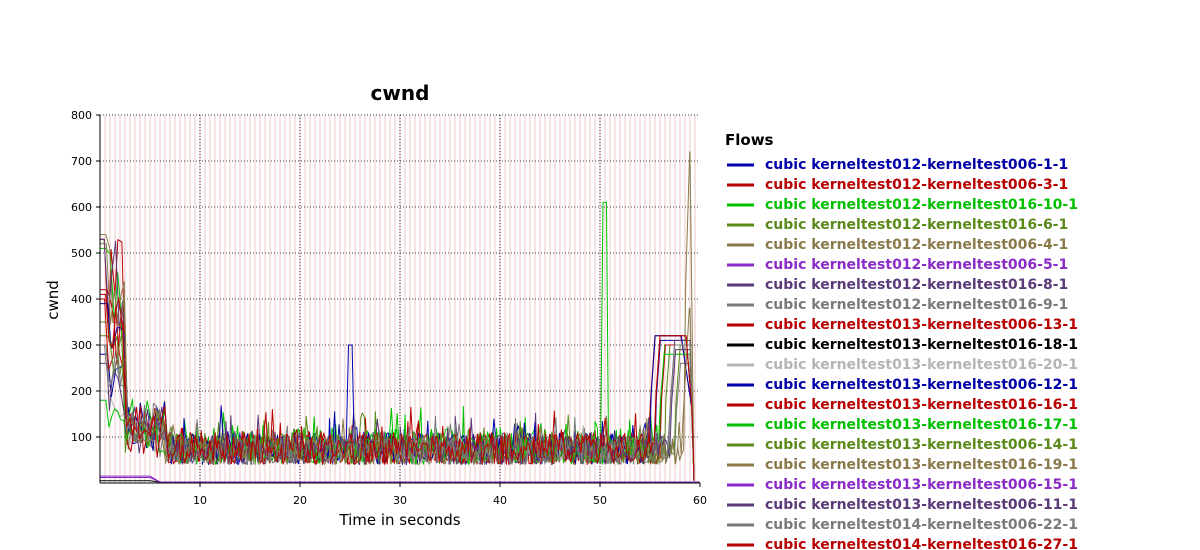  I want to click on legend-entry: cubic kerneltest014-kerneltest016-27-1, so click(921, 543).